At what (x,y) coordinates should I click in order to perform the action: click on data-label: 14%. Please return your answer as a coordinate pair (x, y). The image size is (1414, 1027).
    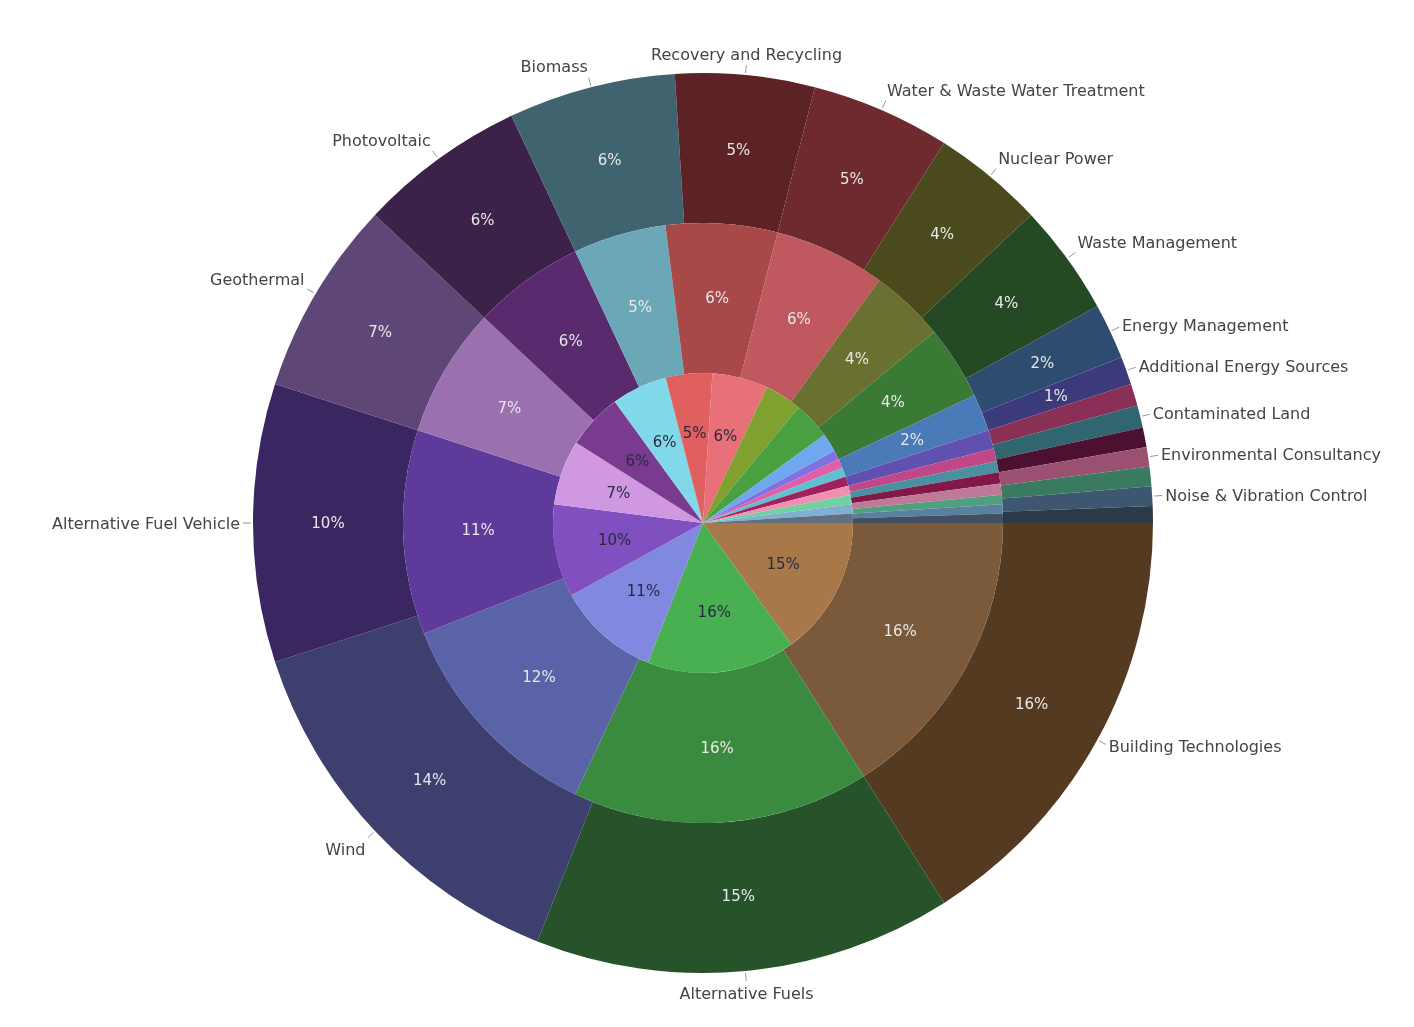
    Looking at the image, I should click on (429, 779).